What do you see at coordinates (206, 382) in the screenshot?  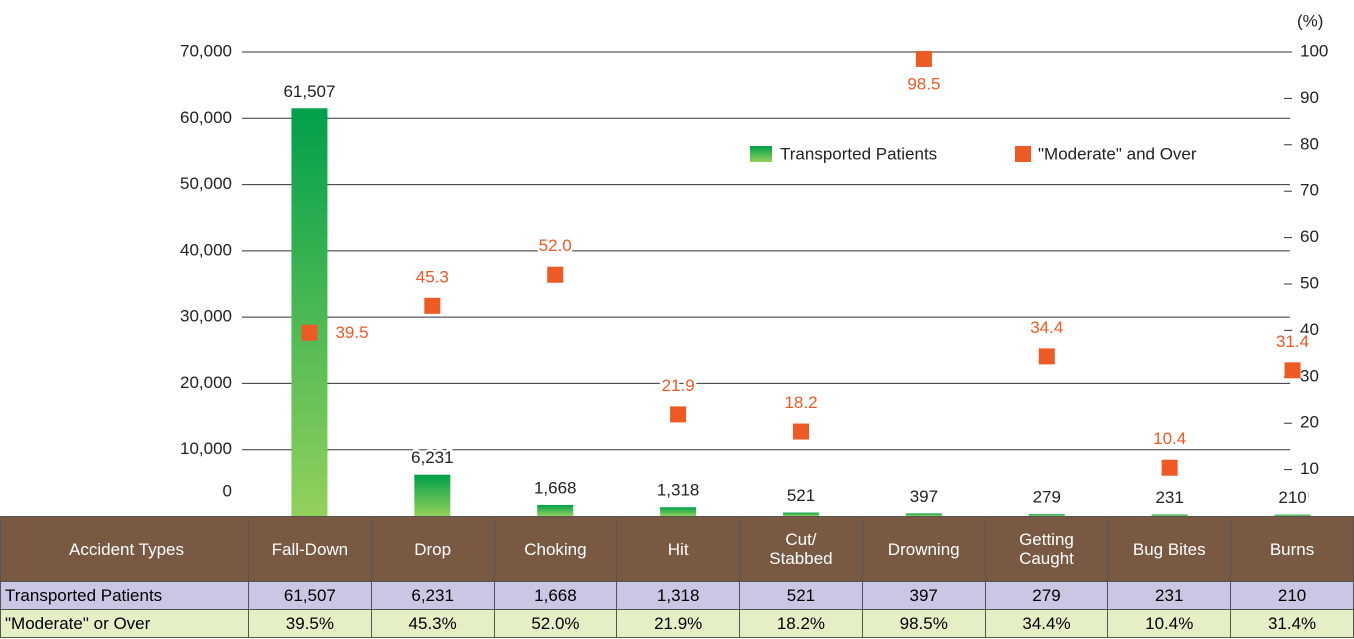 I see `y-tick-label: 20,000` at bounding box center [206, 382].